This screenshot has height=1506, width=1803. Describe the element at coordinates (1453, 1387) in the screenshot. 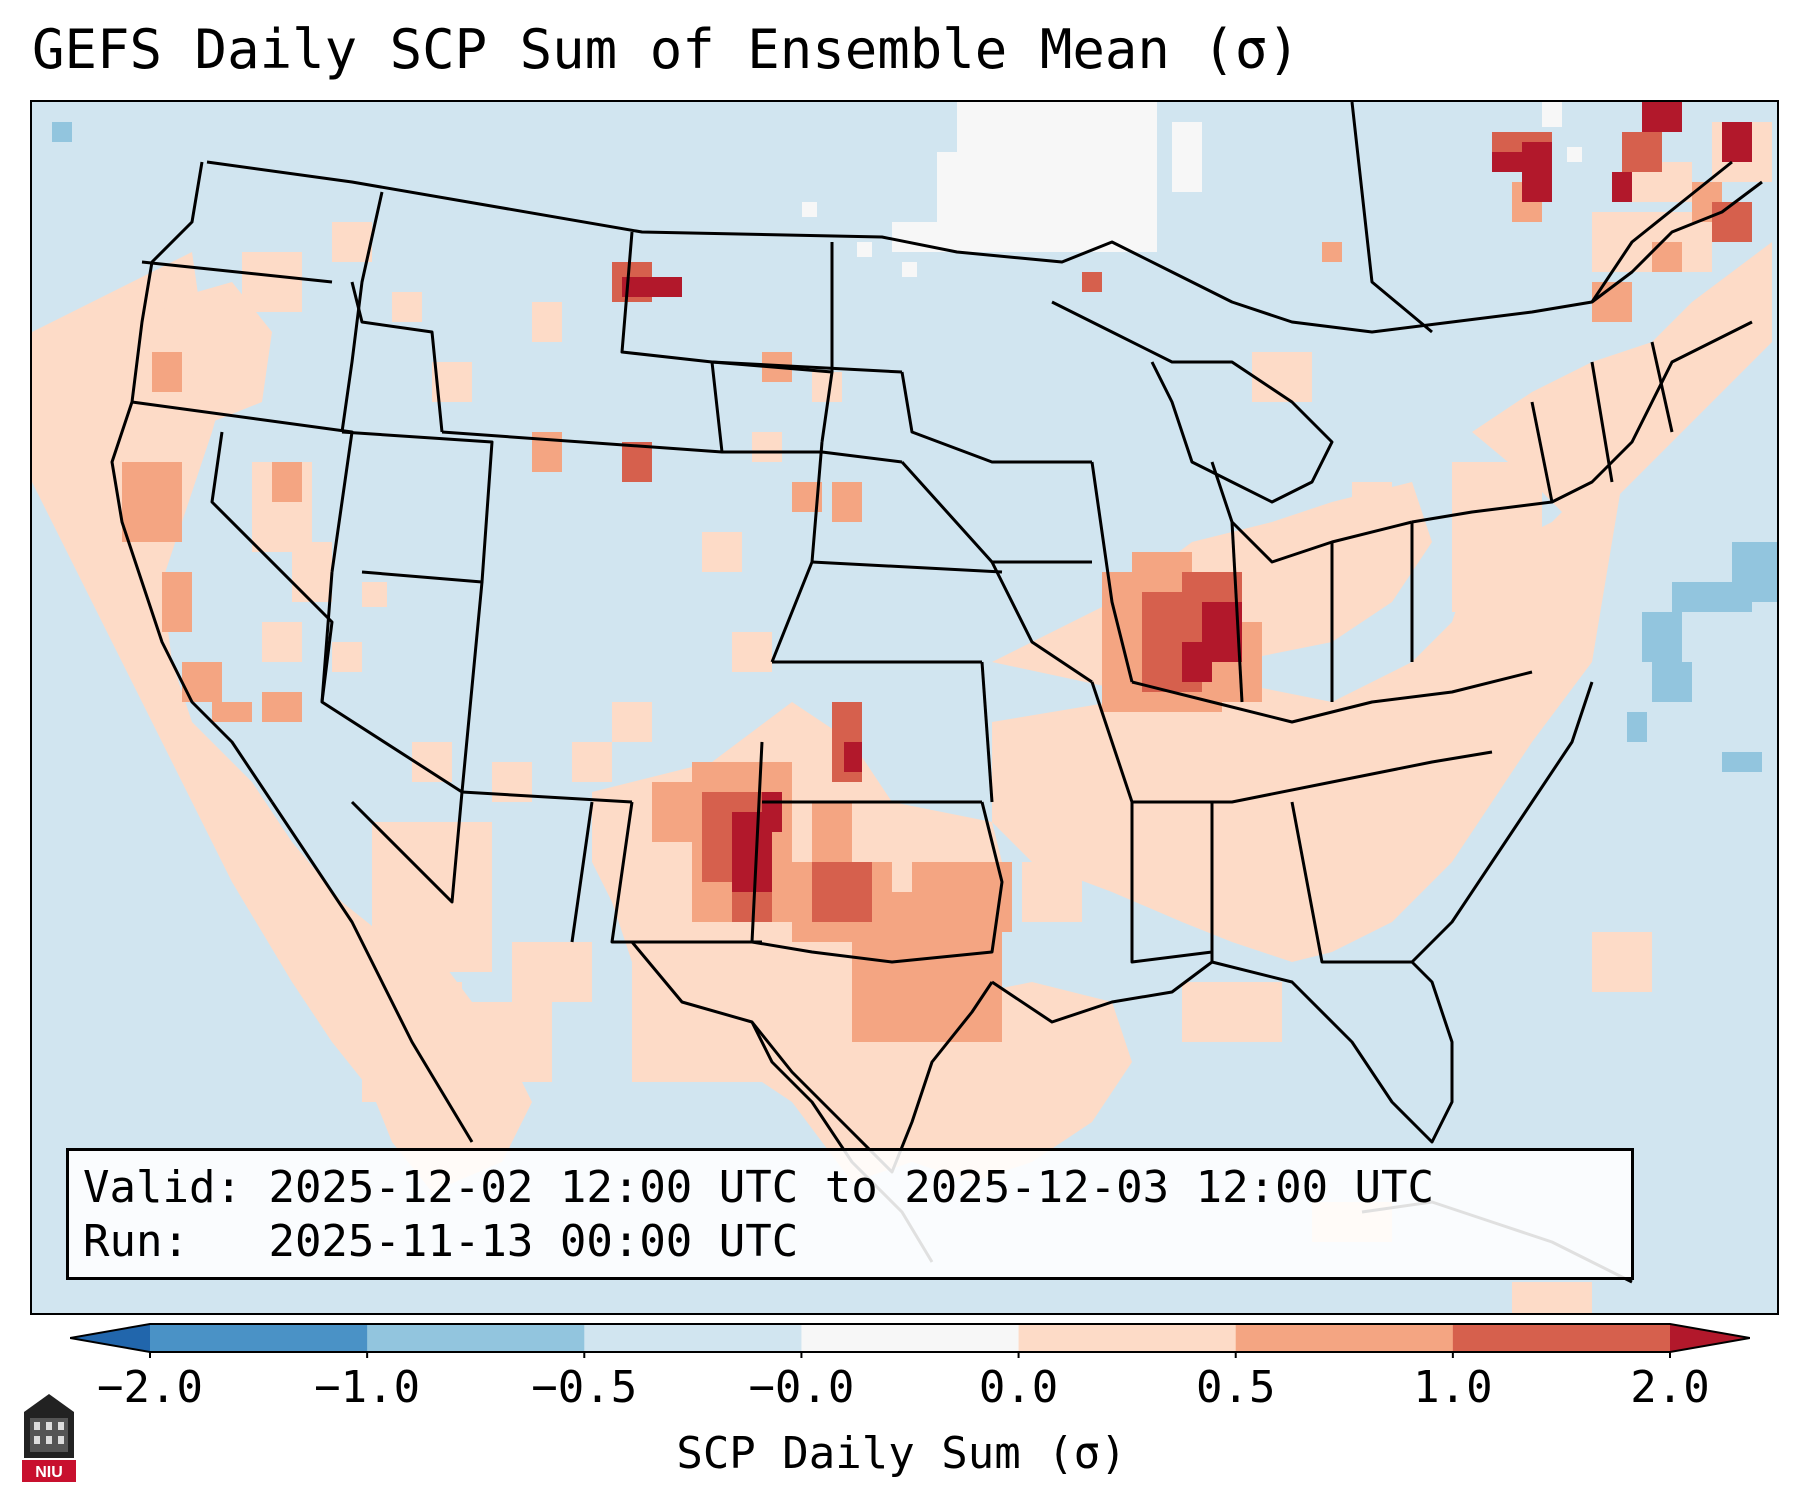

I see `colorbar-tick-label: 1.0` at that location.